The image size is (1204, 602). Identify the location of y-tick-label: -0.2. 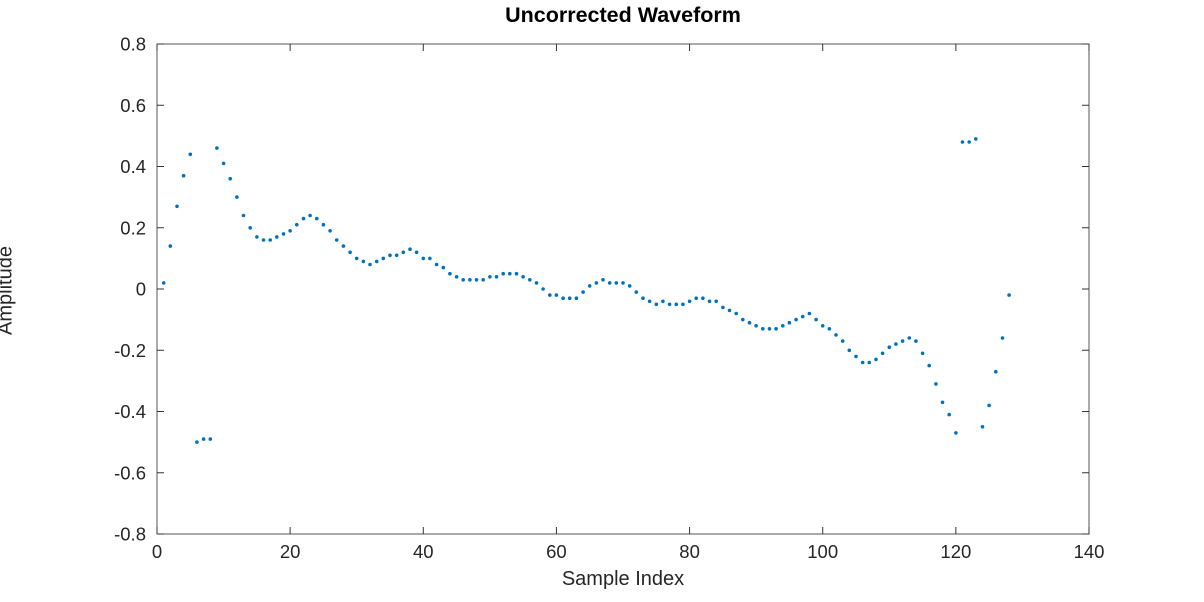
(130, 350).